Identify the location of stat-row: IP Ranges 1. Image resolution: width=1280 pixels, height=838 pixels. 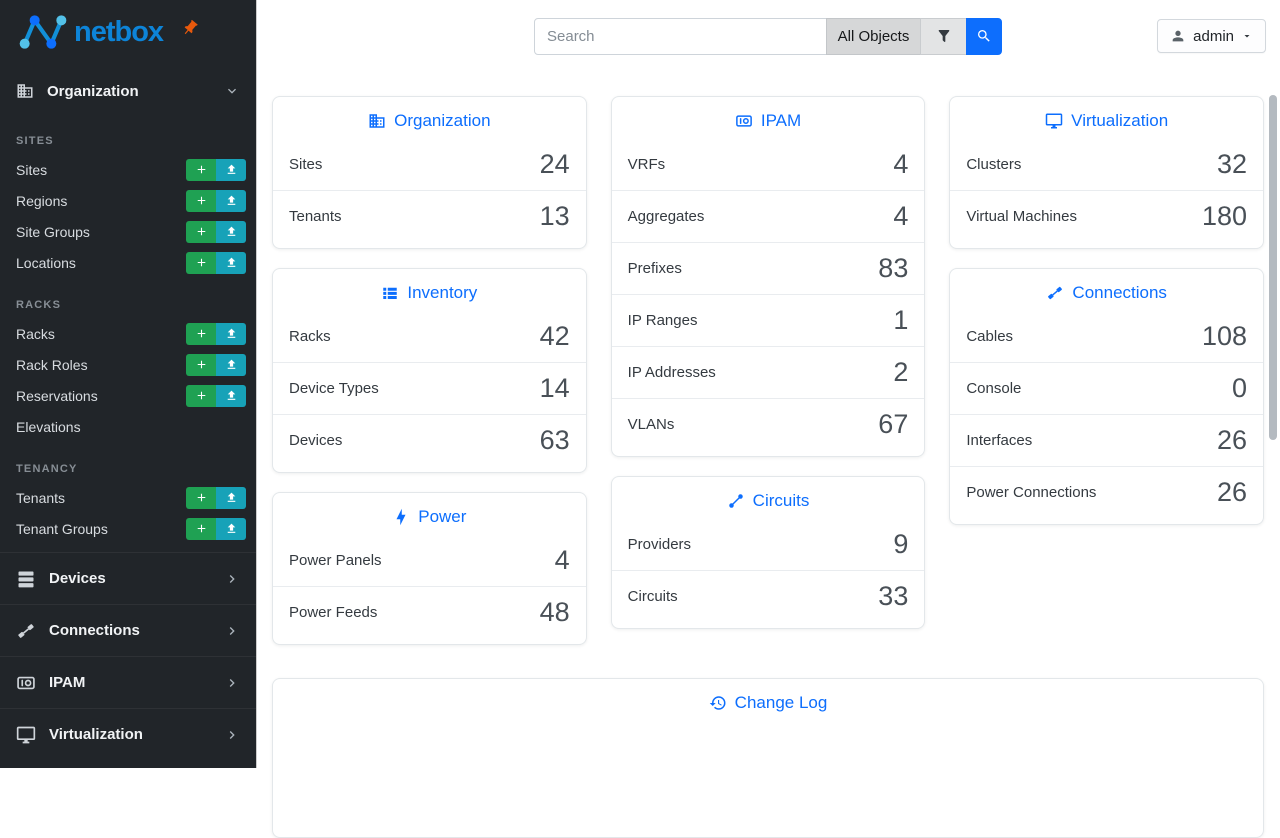
(768, 320).